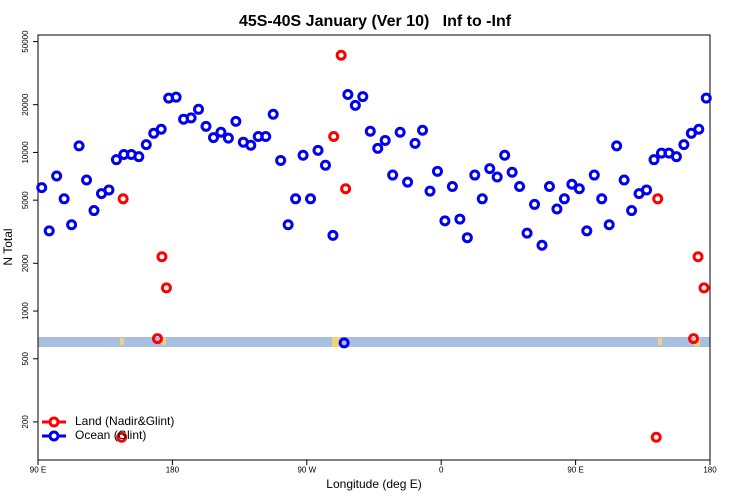 The image size is (750, 500). What do you see at coordinates (373, 484) in the screenshot?
I see `x-axis-label: Longitude (deg E)` at bounding box center [373, 484].